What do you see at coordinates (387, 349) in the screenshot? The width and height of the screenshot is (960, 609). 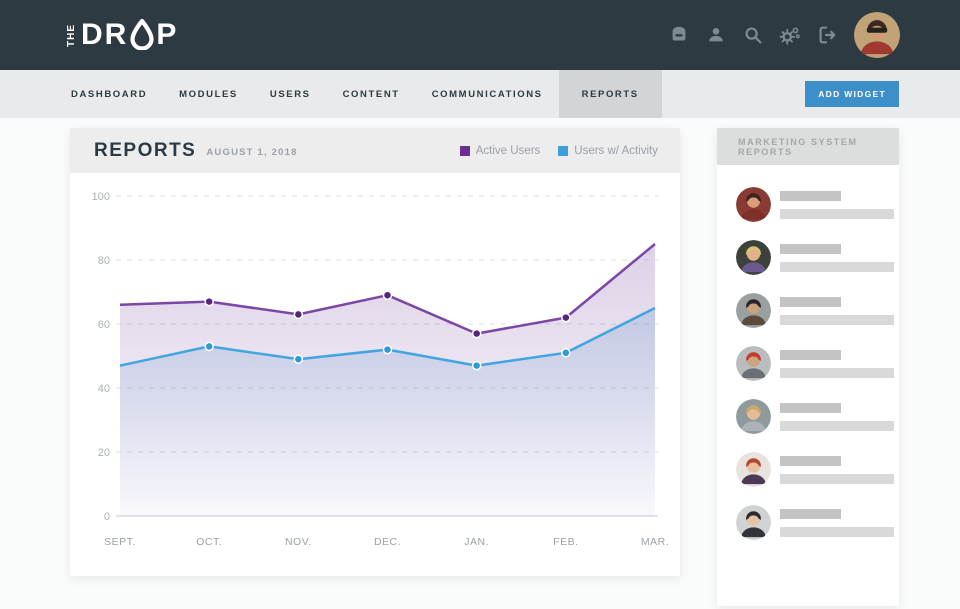 I see `data-point-users-activity-DEC.` at bounding box center [387, 349].